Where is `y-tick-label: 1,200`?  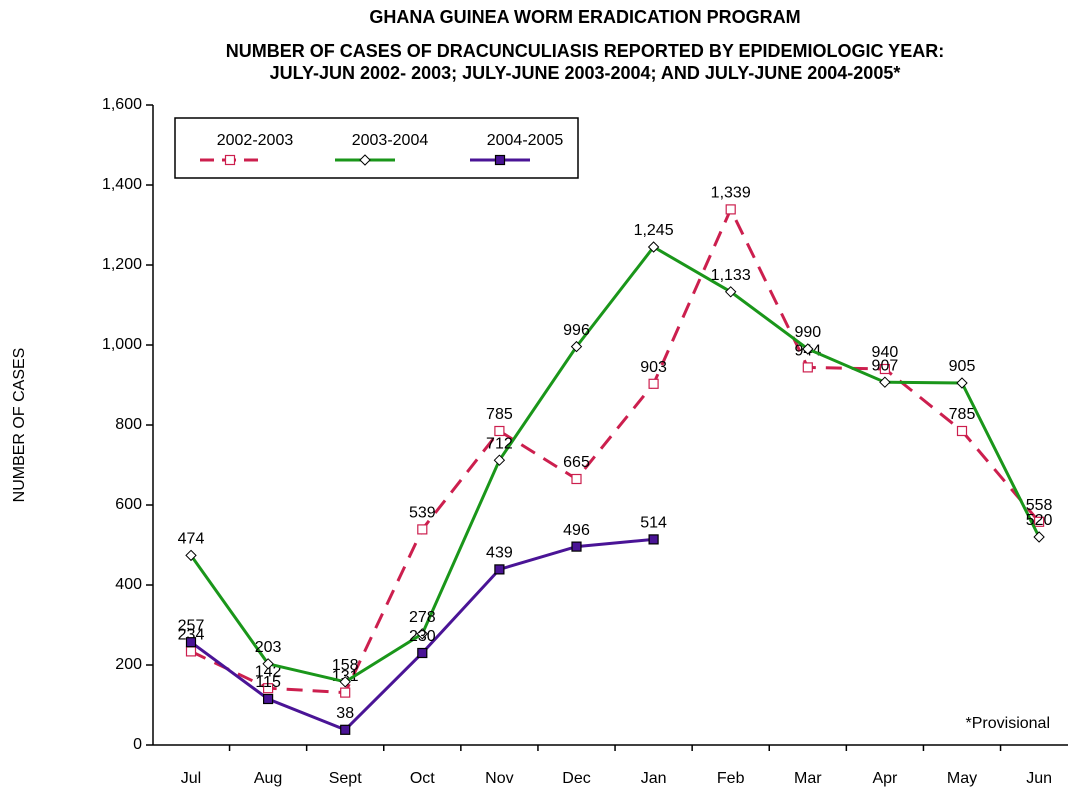 y-tick-label: 1,200 is located at coordinates (122, 264).